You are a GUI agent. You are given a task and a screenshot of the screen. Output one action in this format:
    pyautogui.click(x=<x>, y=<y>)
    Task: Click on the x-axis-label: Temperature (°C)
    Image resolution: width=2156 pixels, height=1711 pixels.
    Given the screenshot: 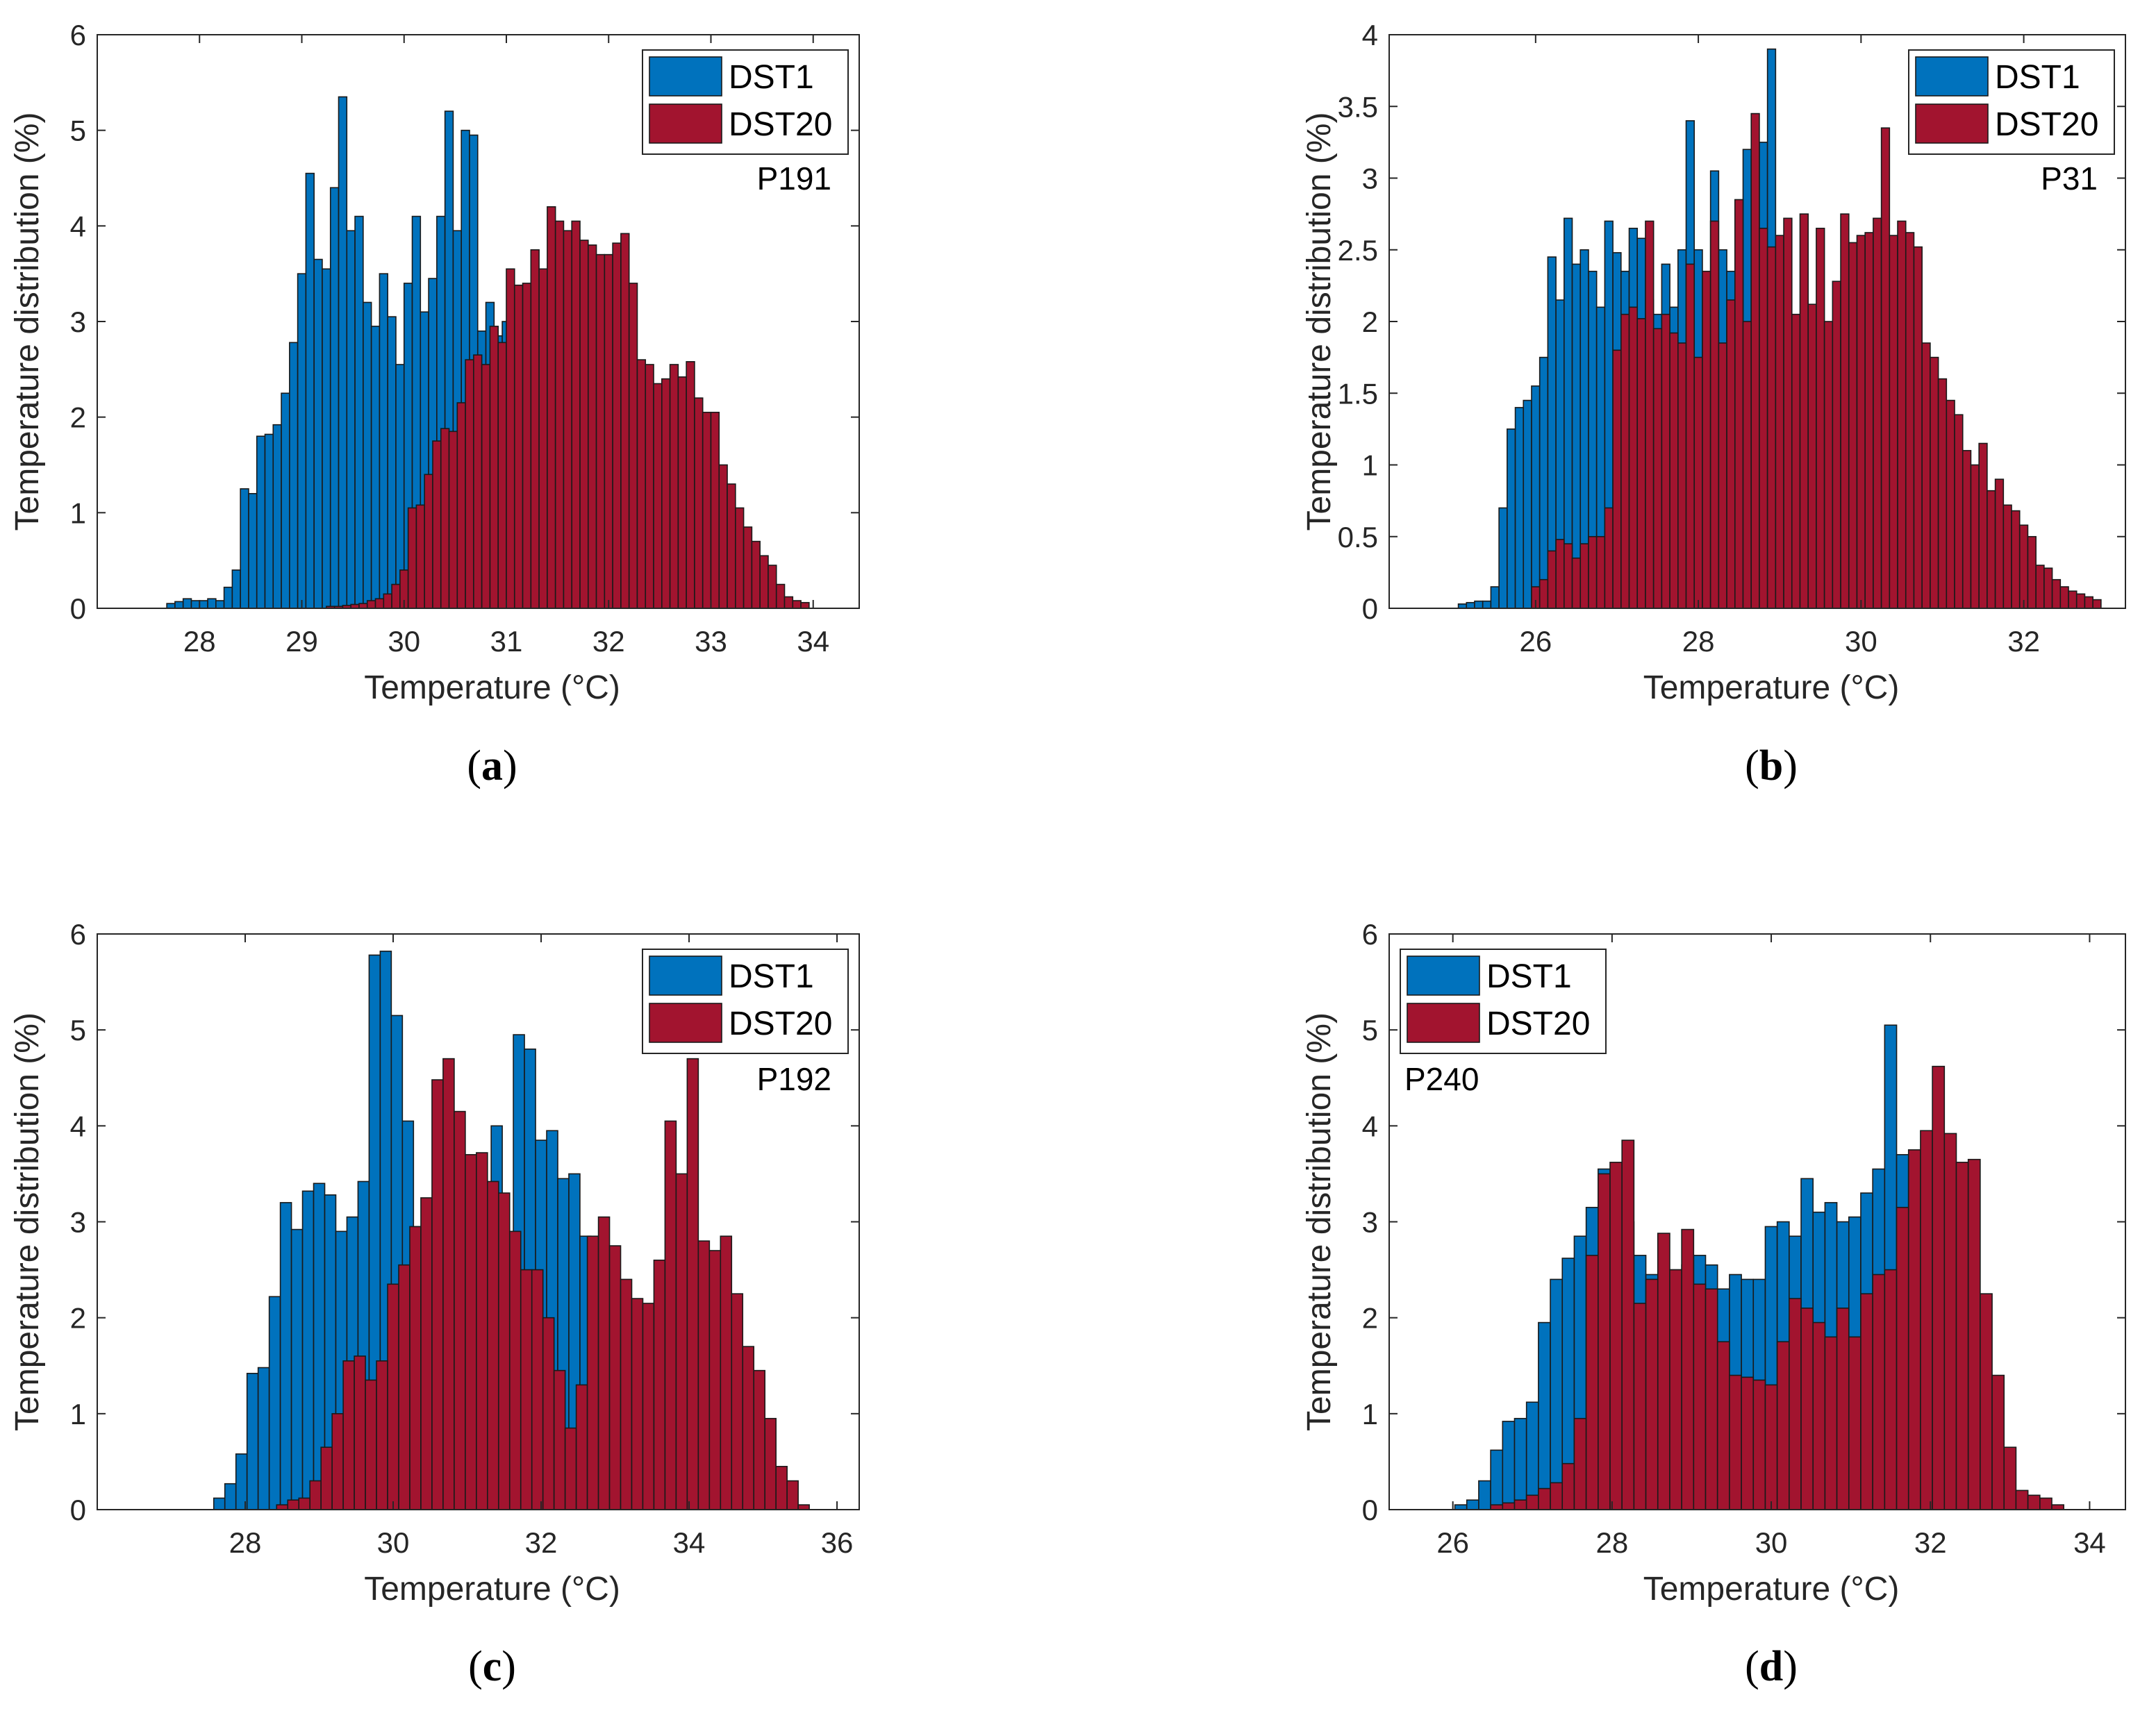 What is the action you would take?
    pyautogui.click(x=1771, y=687)
    